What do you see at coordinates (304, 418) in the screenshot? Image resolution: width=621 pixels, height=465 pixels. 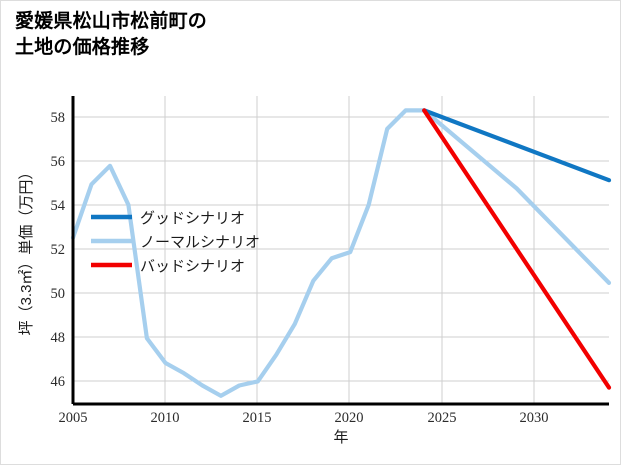 I see `x-axis-tick-labels: 2005 2010 2015 2020 2025 2030` at bounding box center [304, 418].